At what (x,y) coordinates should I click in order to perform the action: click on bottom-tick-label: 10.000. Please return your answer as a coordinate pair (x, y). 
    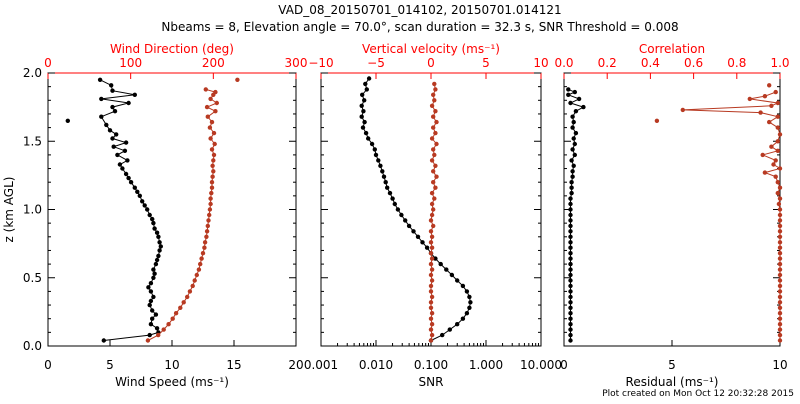
    Looking at the image, I should click on (541, 365).